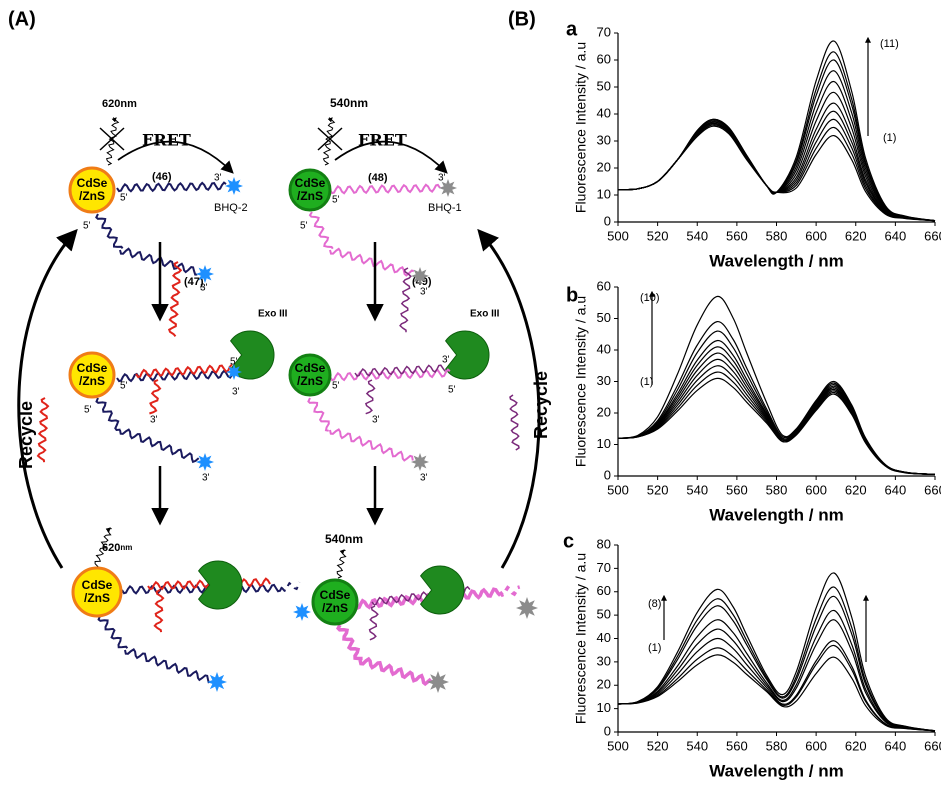  What do you see at coordinates (568, 541) in the screenshot?
I see `panel-letter: c` at bounding box center [568, 541].